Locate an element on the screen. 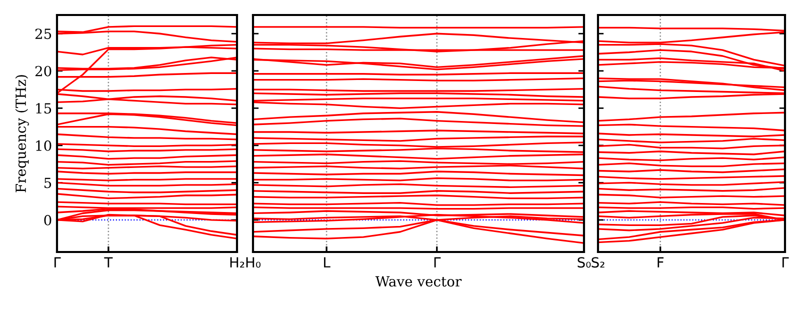  x-tick-label: S₂ is located at coordinates (598, 262).